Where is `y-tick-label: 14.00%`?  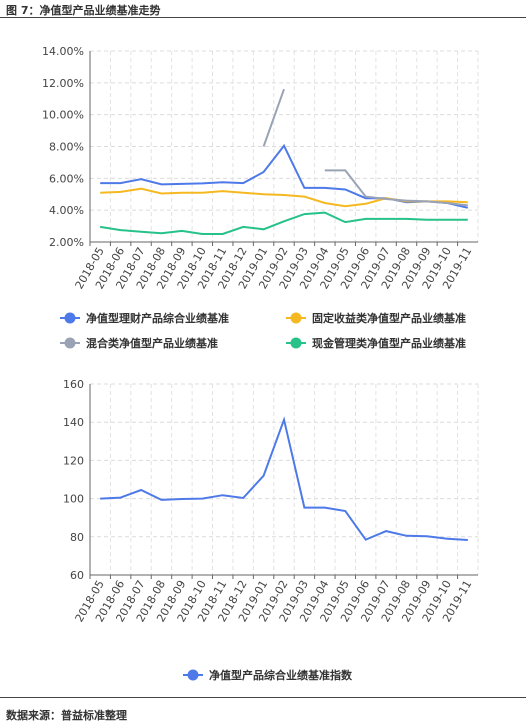 y-tick-label: 14.00% is located at coordinates (63, 51).